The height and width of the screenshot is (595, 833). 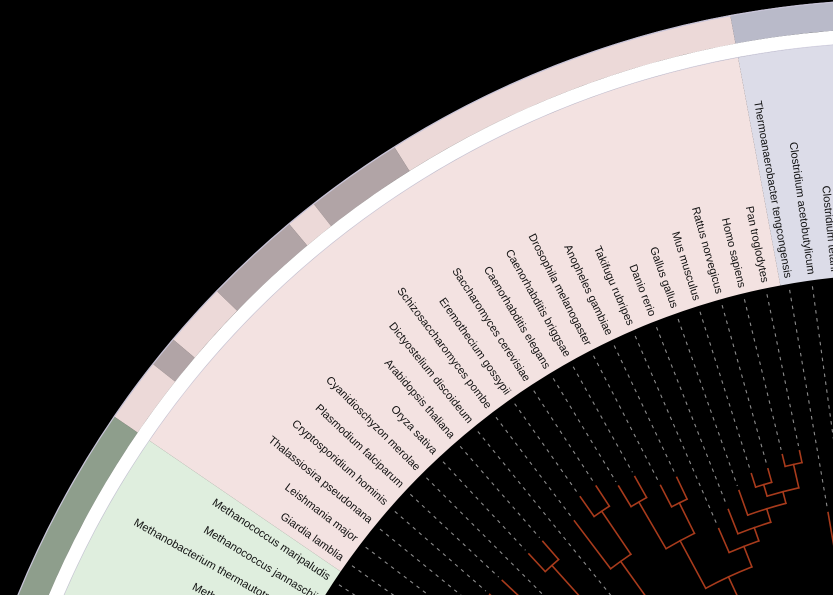 I want to click on domain-region-bacteria, so click(x=785, y=165).